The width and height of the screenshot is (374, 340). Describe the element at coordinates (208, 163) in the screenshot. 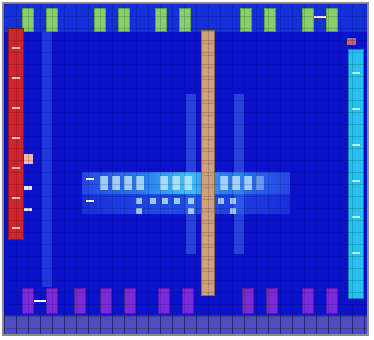

I see `center-column` at that location.